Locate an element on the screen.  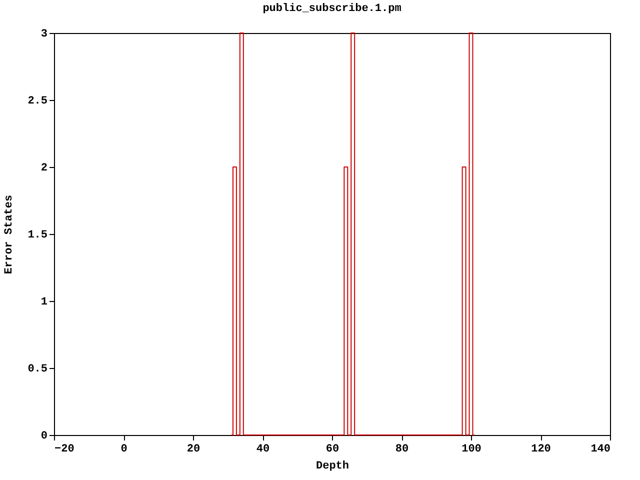
y-tick-label: 1.5 is located at coordinates (38, 236).